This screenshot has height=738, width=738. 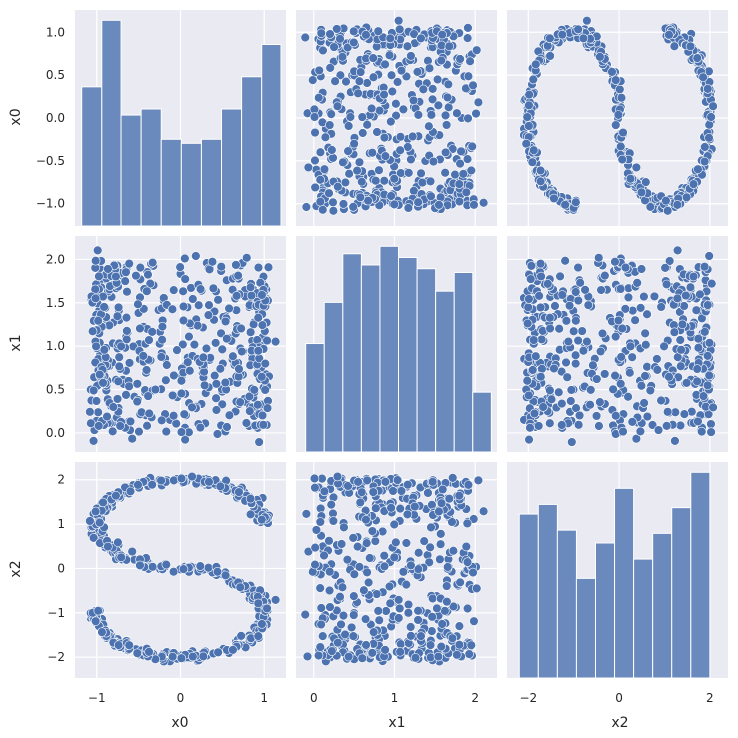 I want to click on x-axis-label-x0: x0, so click(x=179, y=723).